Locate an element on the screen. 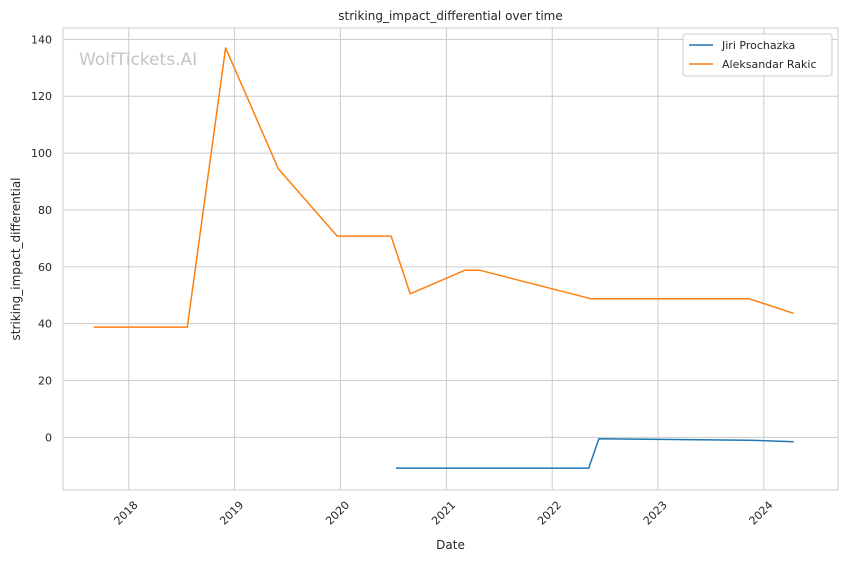  legend-label: Aleksandar Rakic is located at coordinates (769, 64).